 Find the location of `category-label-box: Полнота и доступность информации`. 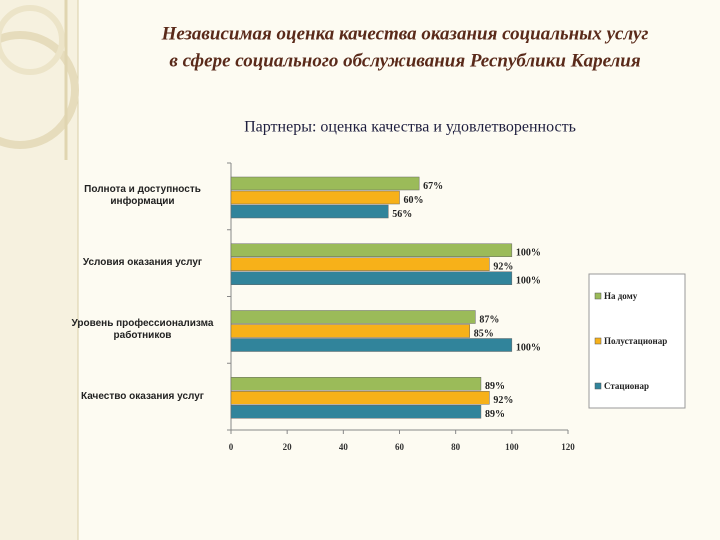

category-label-box: Полнота и доступность информации is located at coordinates (142, 196).